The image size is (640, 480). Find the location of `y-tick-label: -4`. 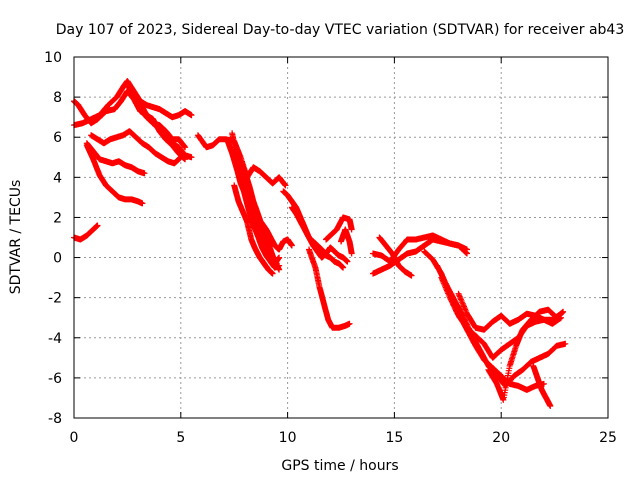

y-tick-label: -4 is located at coordinates (55, 339).